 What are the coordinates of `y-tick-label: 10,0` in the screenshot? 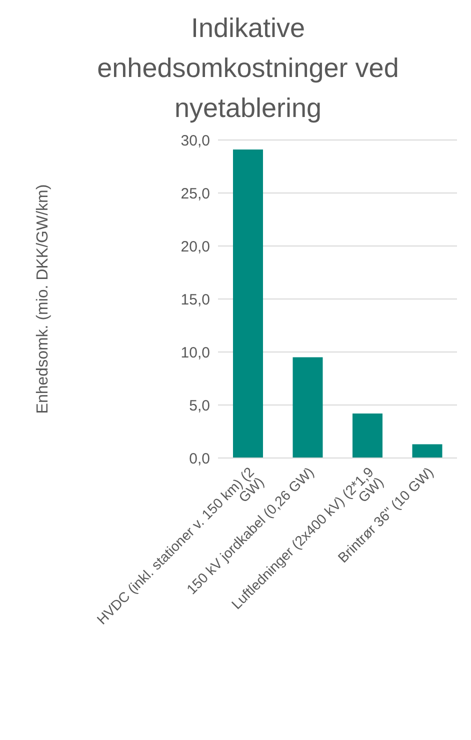 It's located at (195, 353).